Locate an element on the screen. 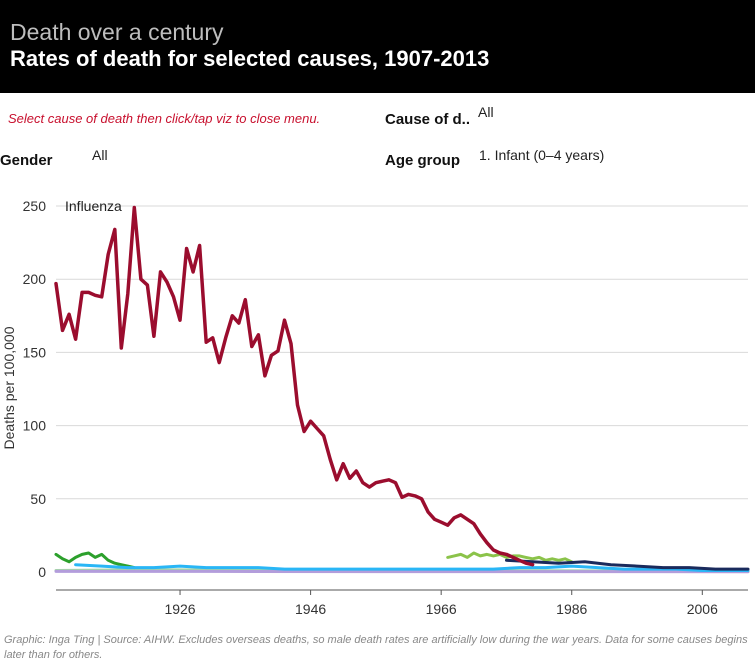  gender-filter-label: Gender is located at coordinates (26, 160).